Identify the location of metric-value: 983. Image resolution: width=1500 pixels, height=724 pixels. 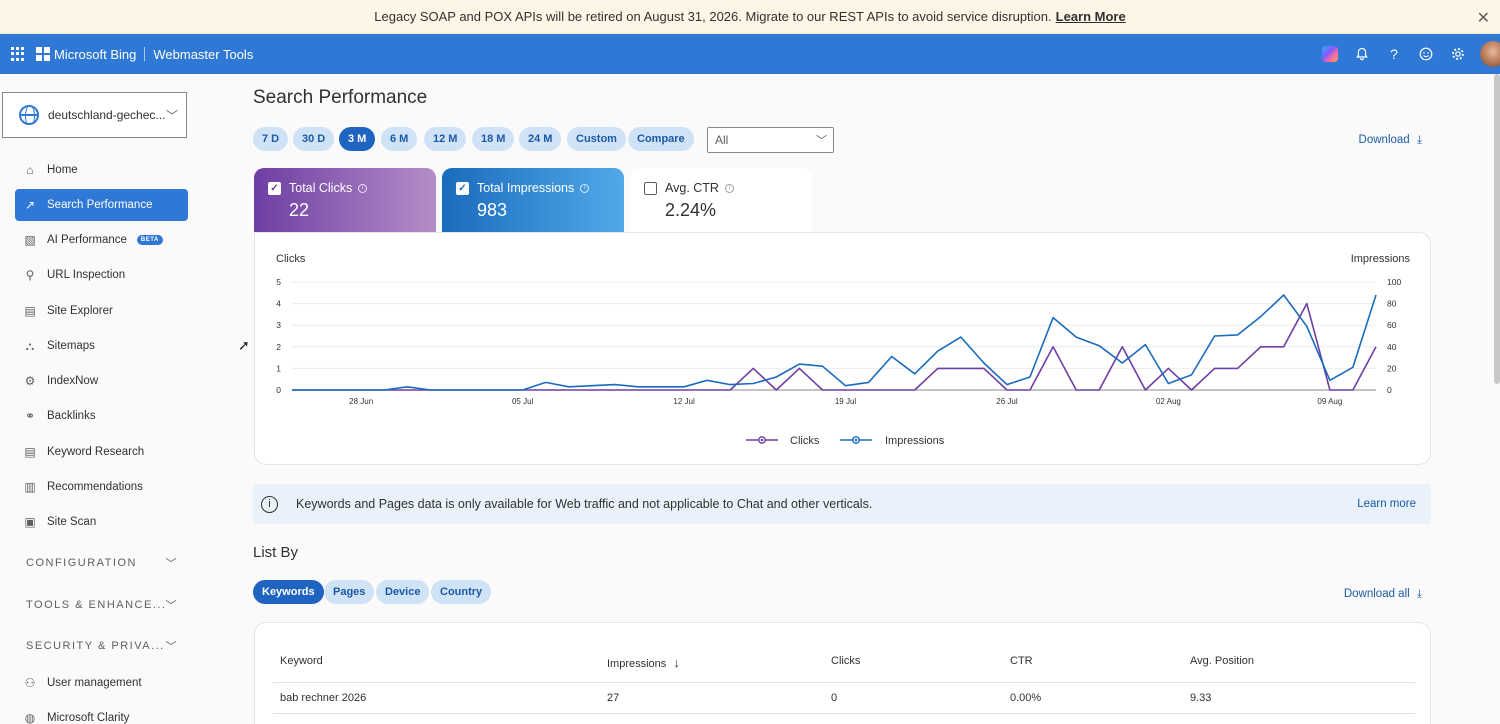
(492, 210).